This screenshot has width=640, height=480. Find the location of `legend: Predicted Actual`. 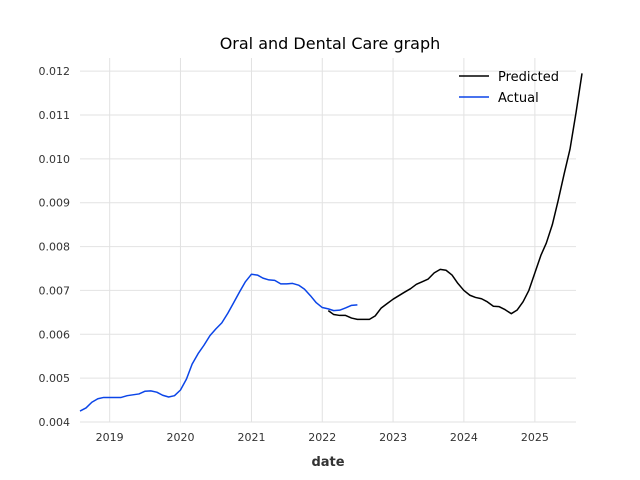

legend: Predicted Actual is located at coordinates (509, 88).